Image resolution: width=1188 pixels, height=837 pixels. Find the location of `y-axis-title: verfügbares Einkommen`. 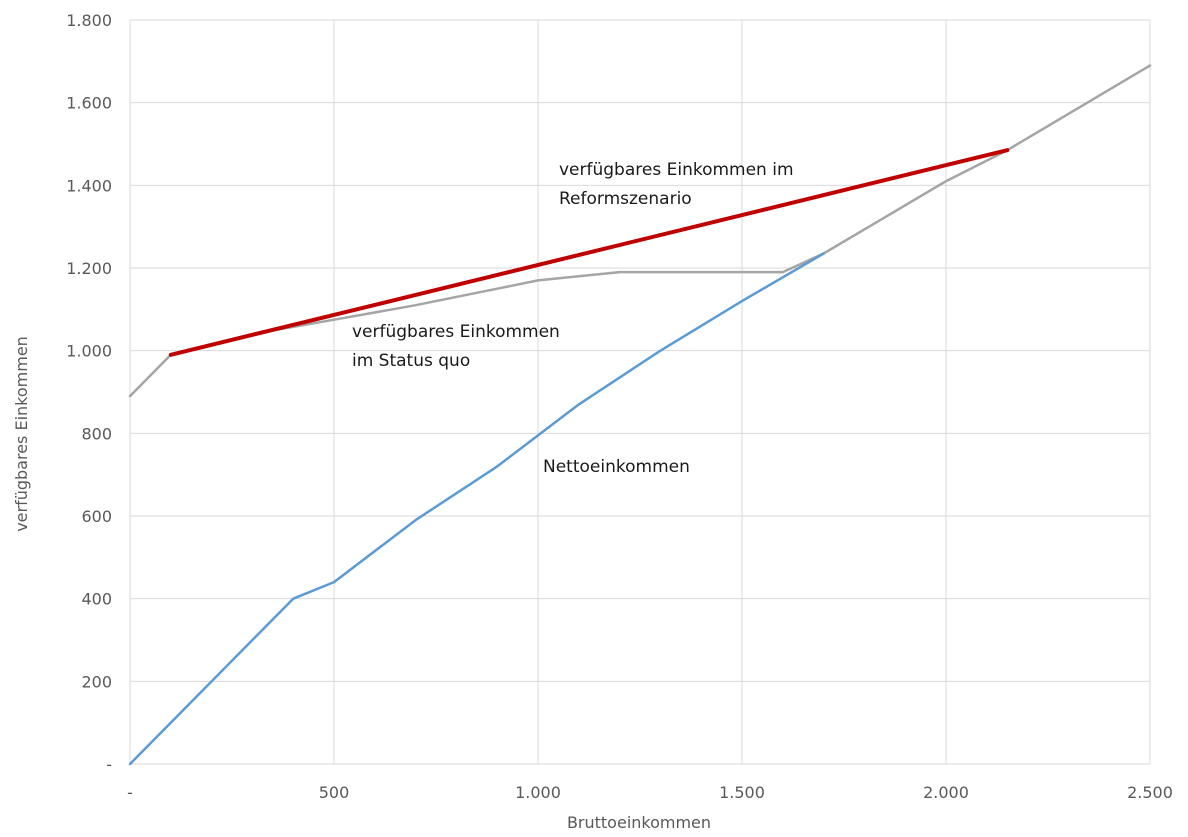

y-axis-title: verfügbares Einkommen is located at coordinates (21, 434).